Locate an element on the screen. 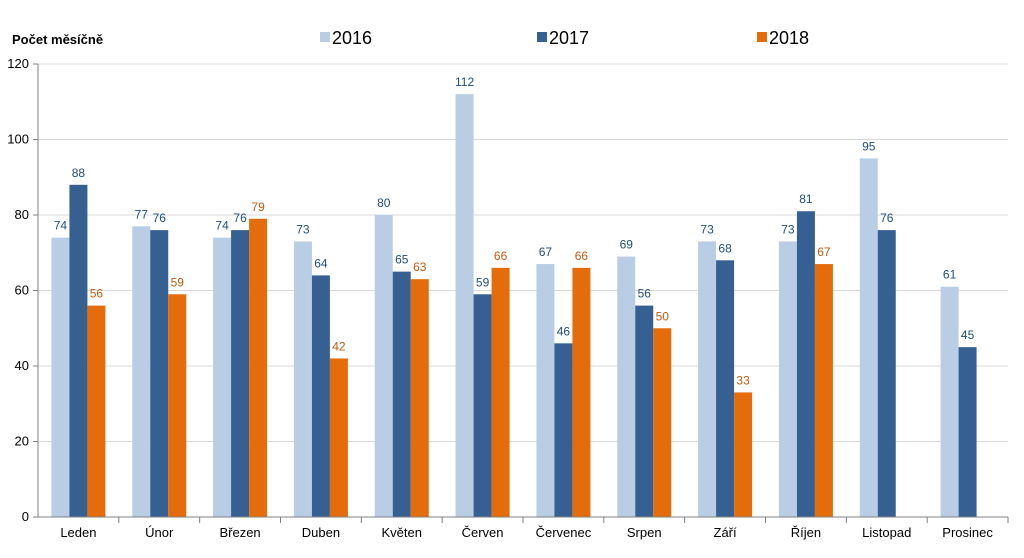 Image resolution: width=1024 pixels, height=558 pixels. x-tick-label: Listopad is located at coordinates (886, 532).